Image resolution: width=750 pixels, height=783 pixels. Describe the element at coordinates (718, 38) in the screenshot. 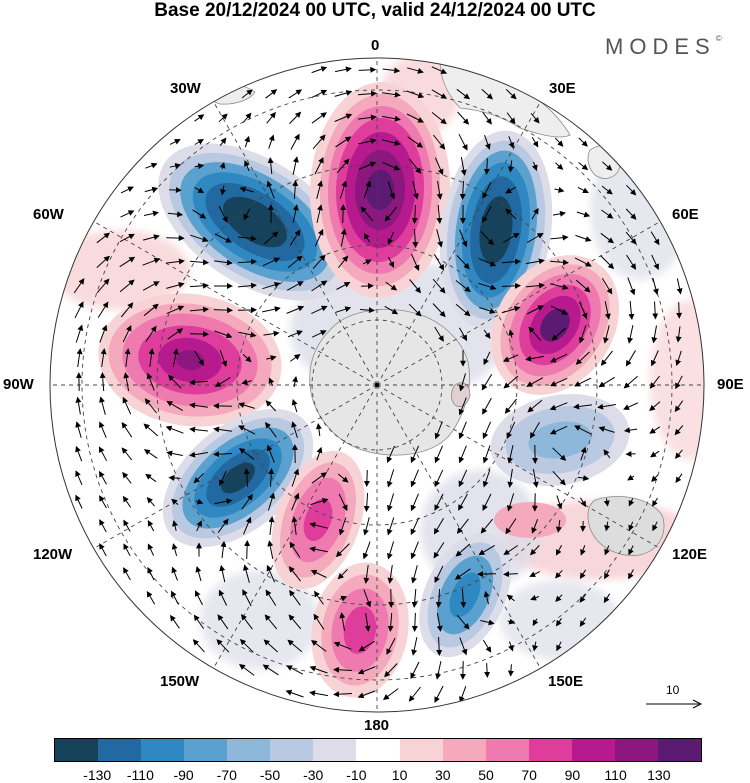

I see `brand-mark: ©` at that location.